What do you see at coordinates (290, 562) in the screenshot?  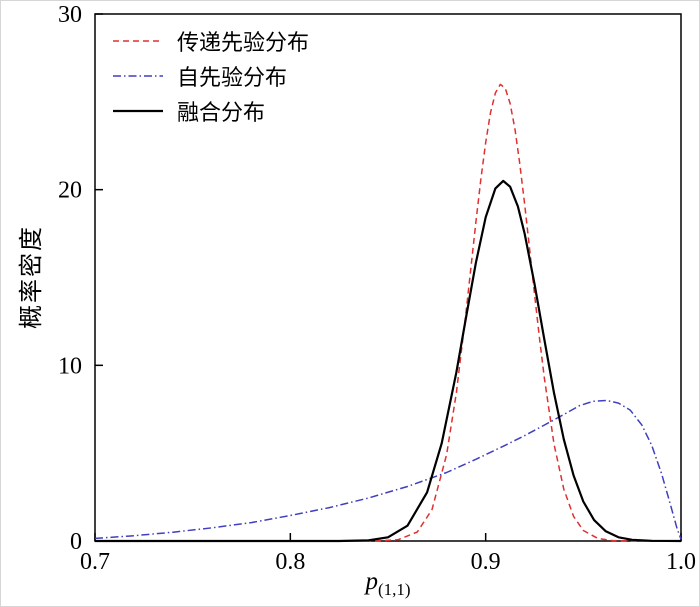 I see `x-tick-label: 0.8` at bounding box center [290, 562].